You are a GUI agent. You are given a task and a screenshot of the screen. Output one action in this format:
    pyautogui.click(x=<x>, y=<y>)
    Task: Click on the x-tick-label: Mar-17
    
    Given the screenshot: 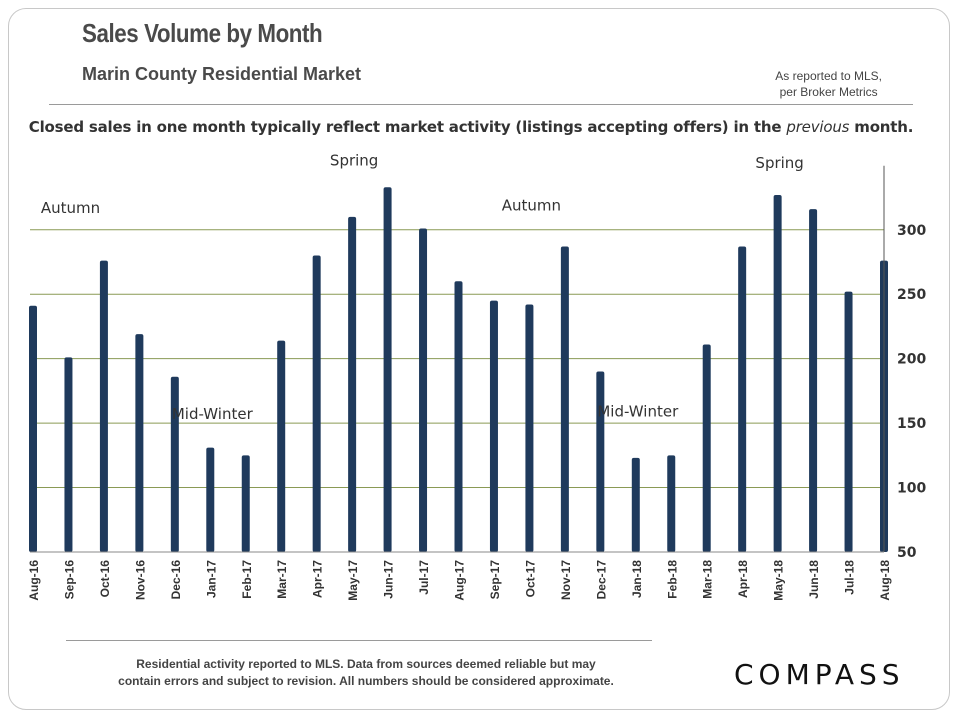 What is the action you would take?
    pyautogui.click(x=282, y=579)
    